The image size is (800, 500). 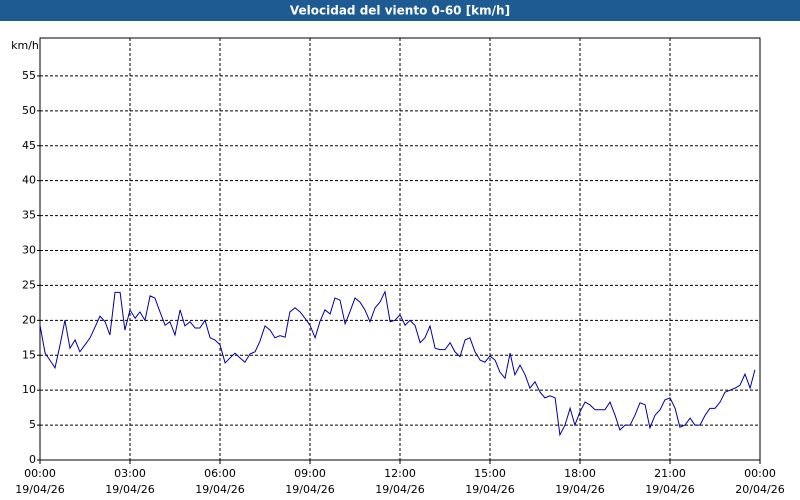 What do you see at coordinates (29, 319) in the screenshot?
I see `y-tick-label: 20` at bounding box center [29, 319].